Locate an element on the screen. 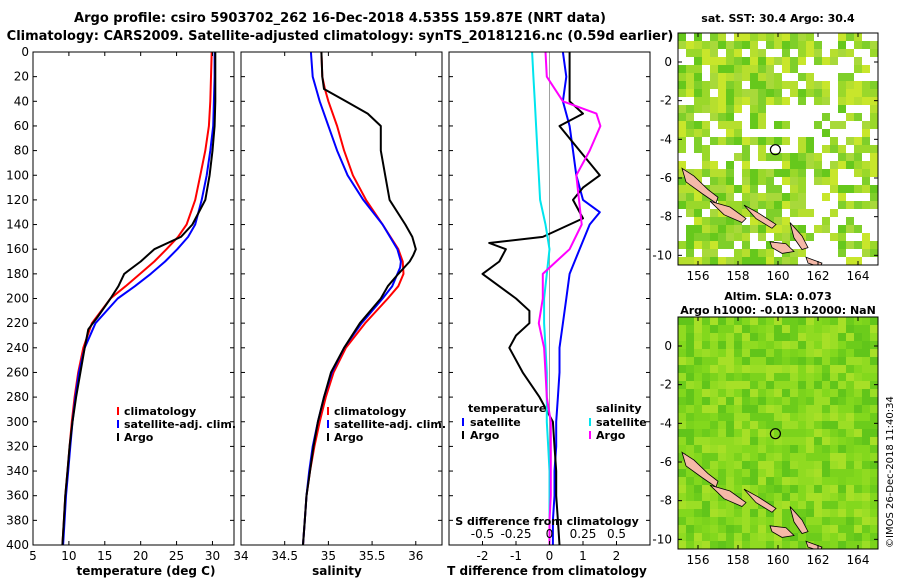 The height and width of the screenshot is (580, 900). temperature-line-argo is located at coordinates (139, 298).